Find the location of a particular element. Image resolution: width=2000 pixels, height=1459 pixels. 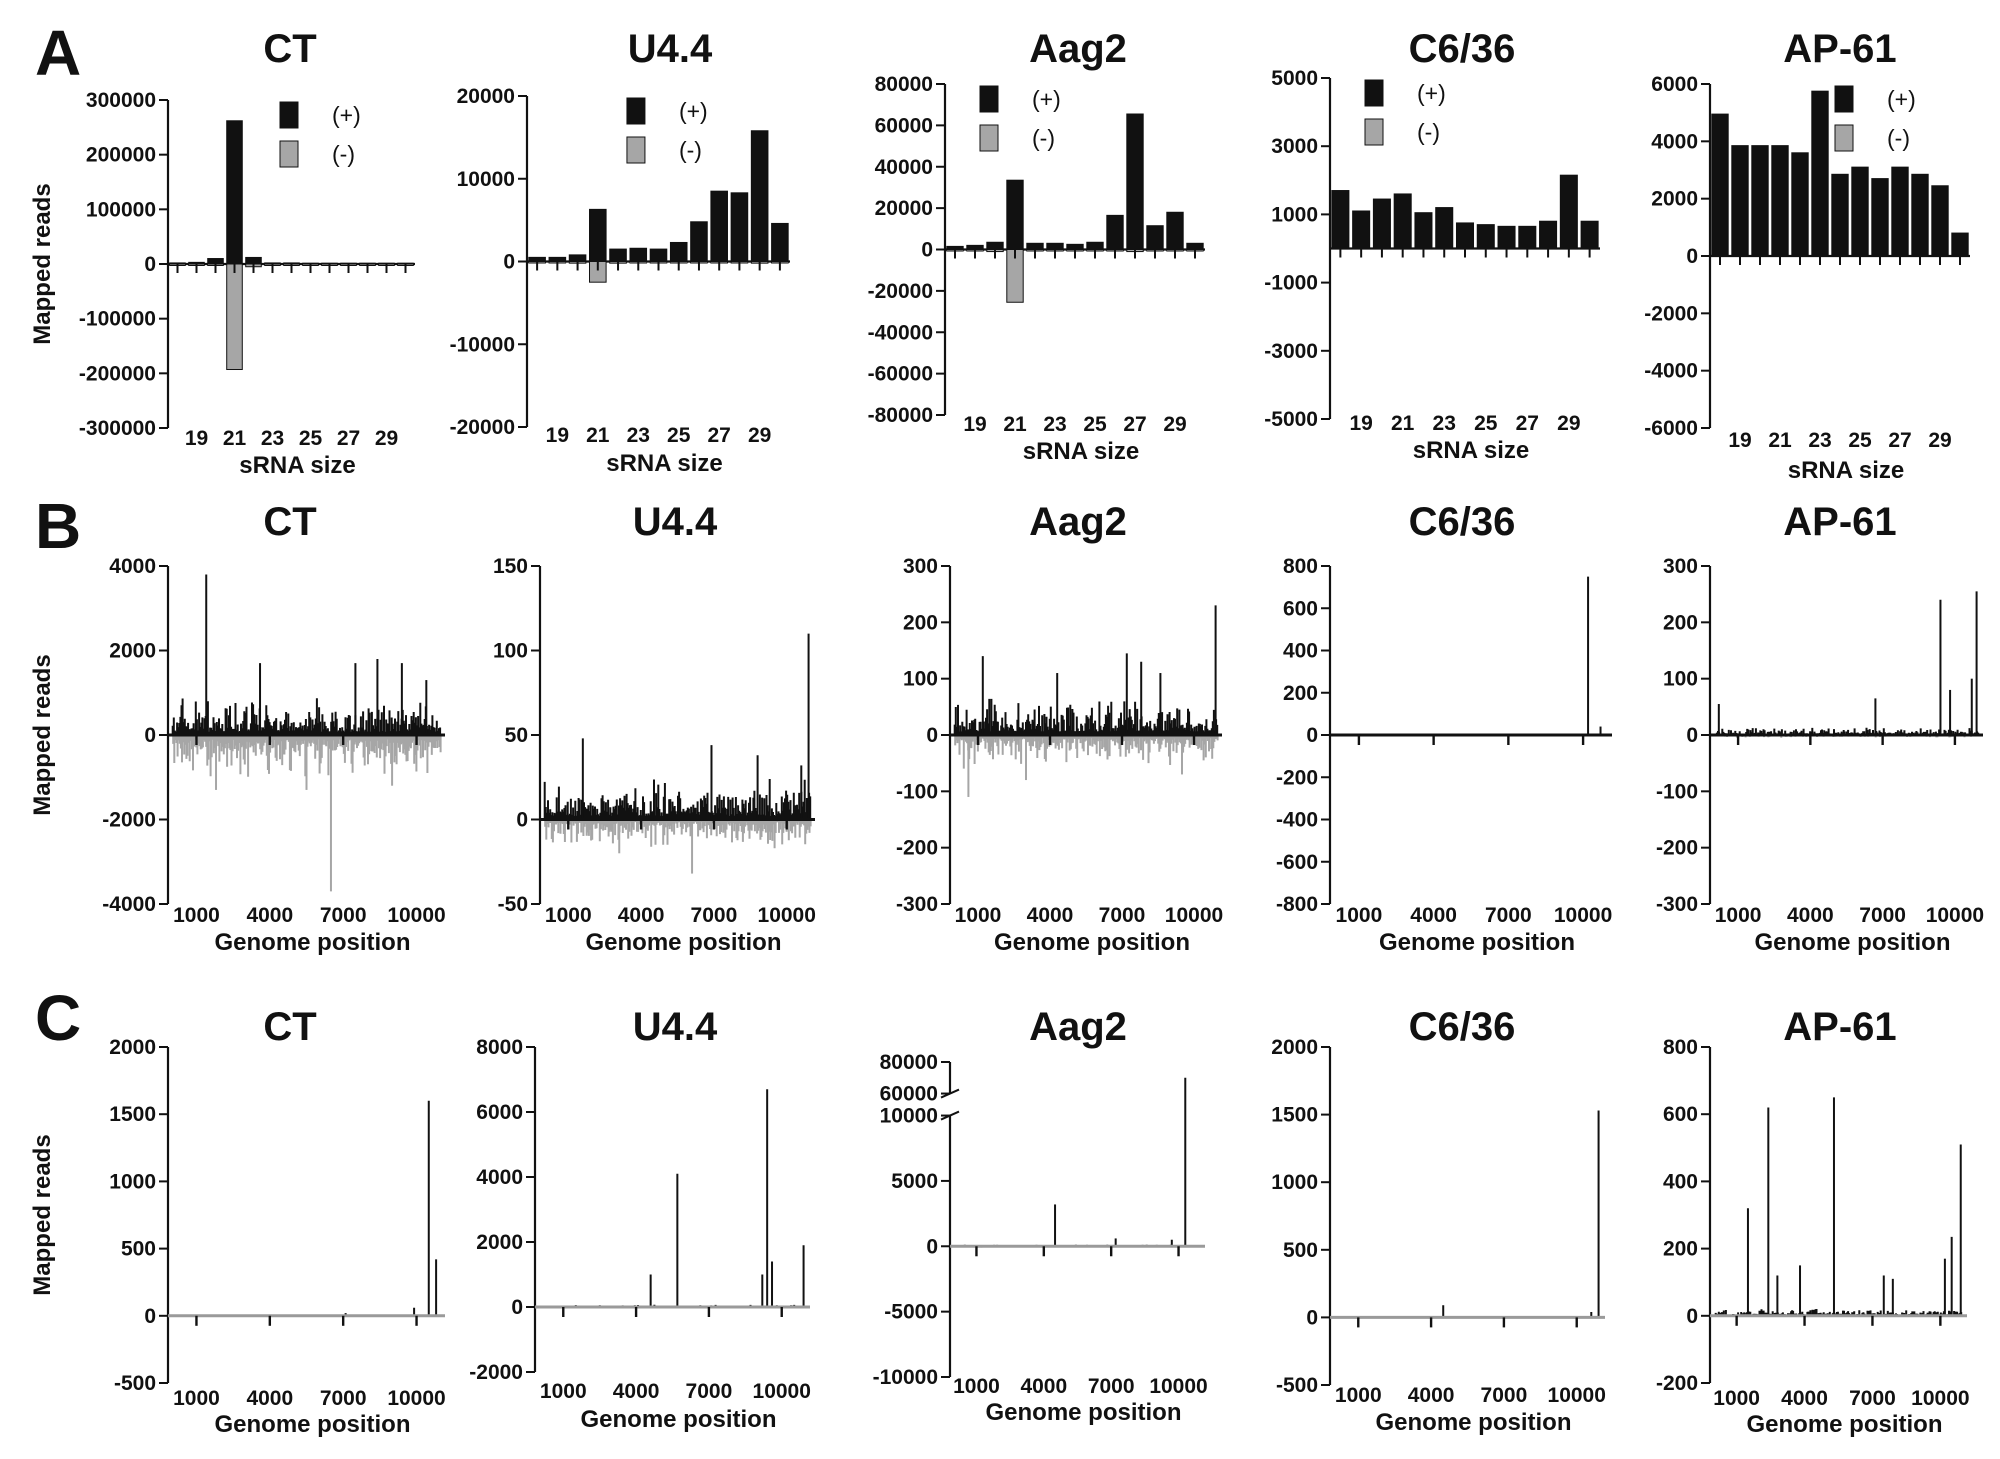

minus-strand-coverage is located at coordinates (307, 756).